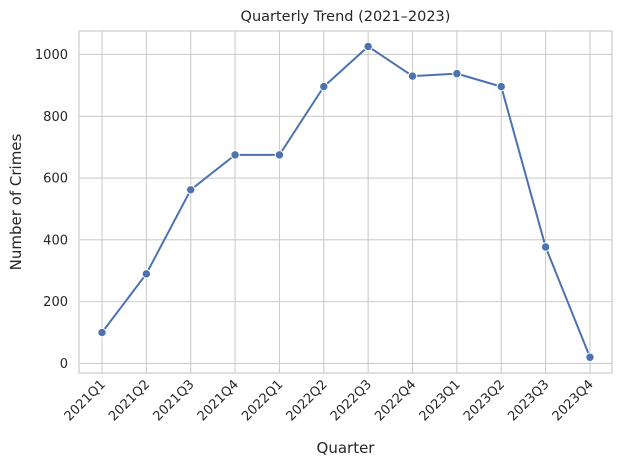 This screenshot has width=622, height=464. I want to click on y-axis-label: Number of Crimes, so click(16, 201).